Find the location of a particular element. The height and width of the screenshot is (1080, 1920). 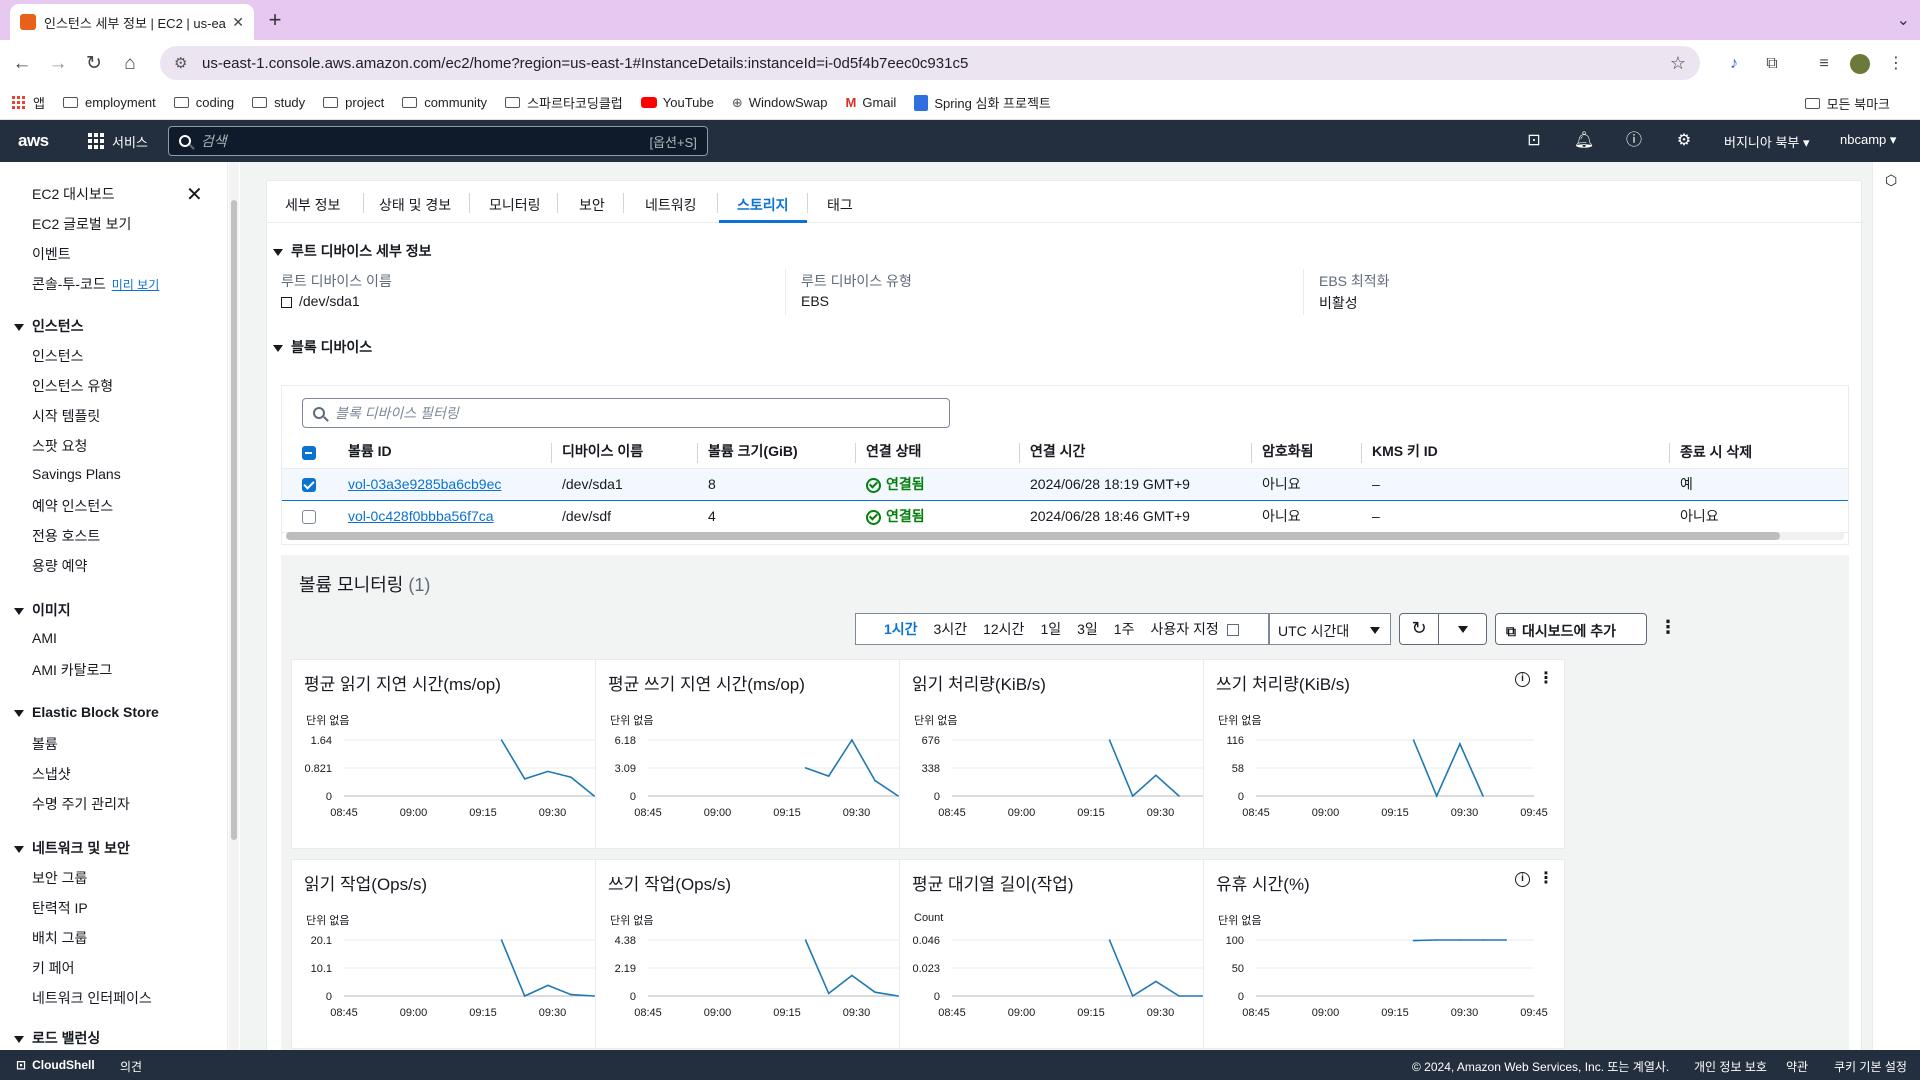

refresh-button: ↻ is located at coordinates (1419, 629).